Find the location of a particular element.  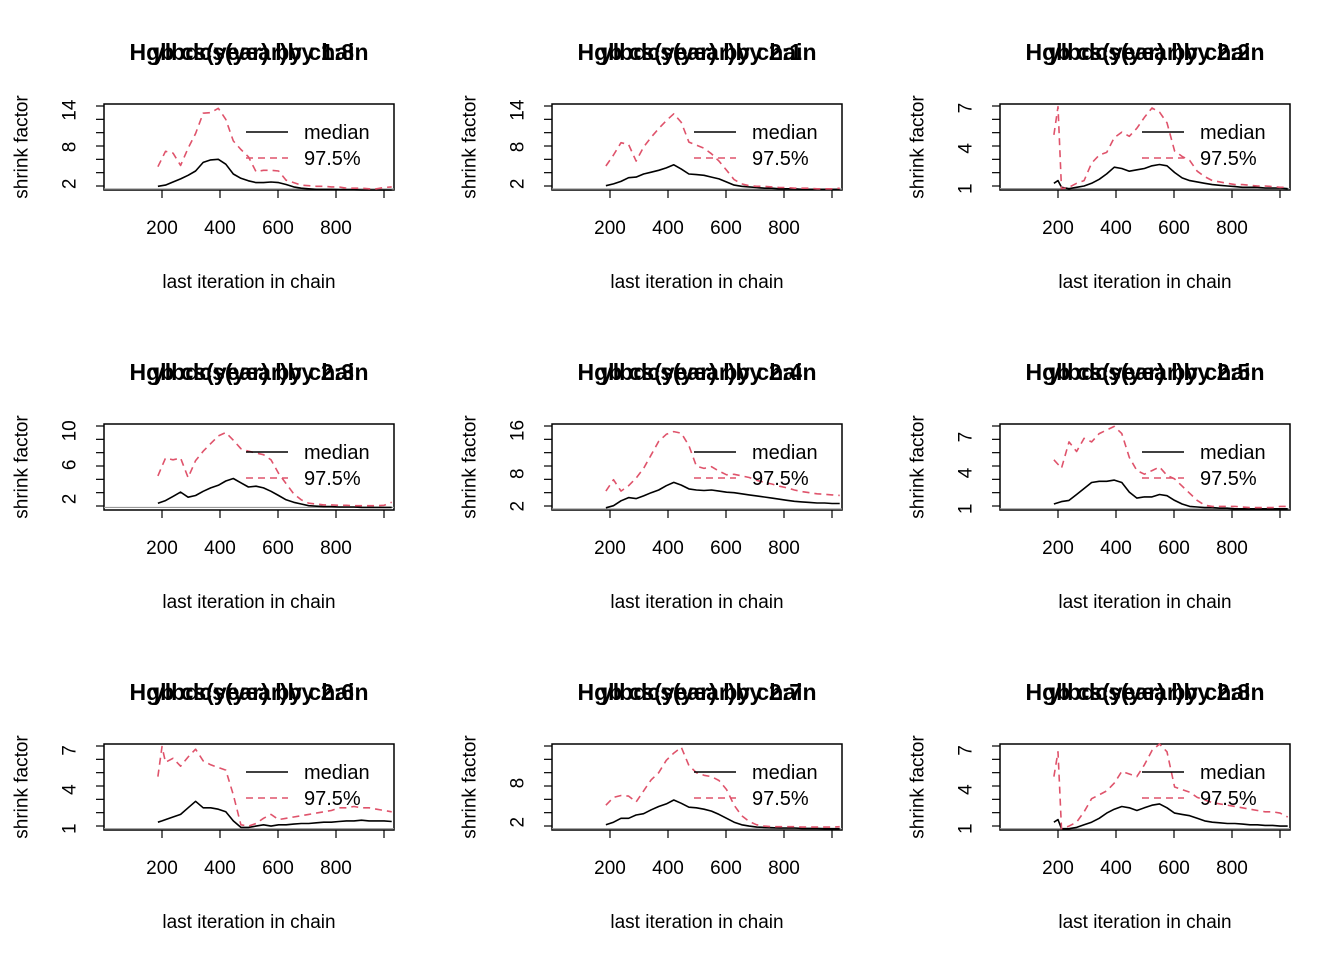

chart-title-overlap: ylbdcs(year)by 2:7 is located at coordinates (701, 692).